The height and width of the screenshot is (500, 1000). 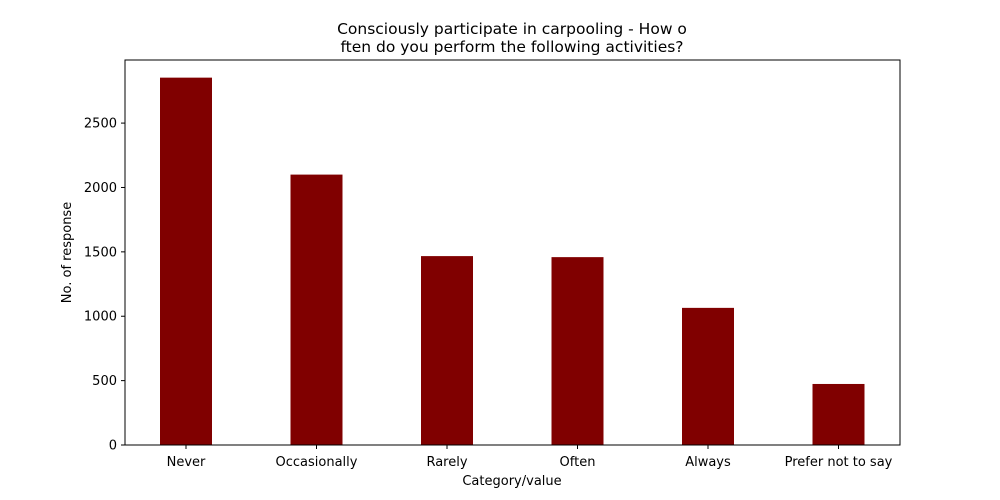 What do you see at coordinates (708, 462) in the screenshot?
I see `x-tick-label-4: Always` at bounding box center [708, 462].